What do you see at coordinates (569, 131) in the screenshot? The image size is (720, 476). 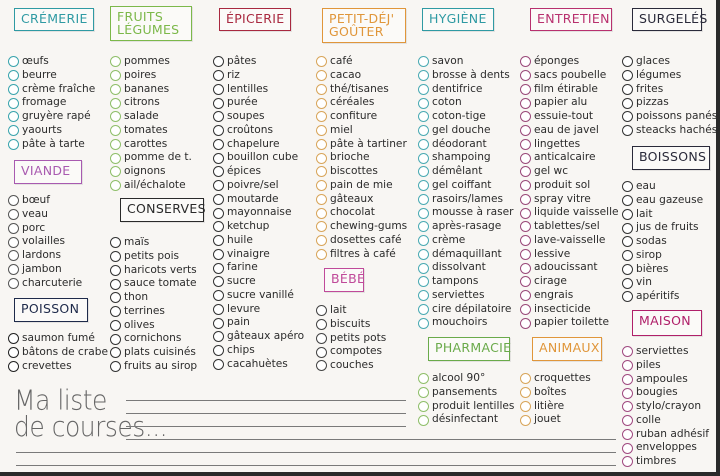 I see `list-item: eau de javel` at bounding box center [569, 131].